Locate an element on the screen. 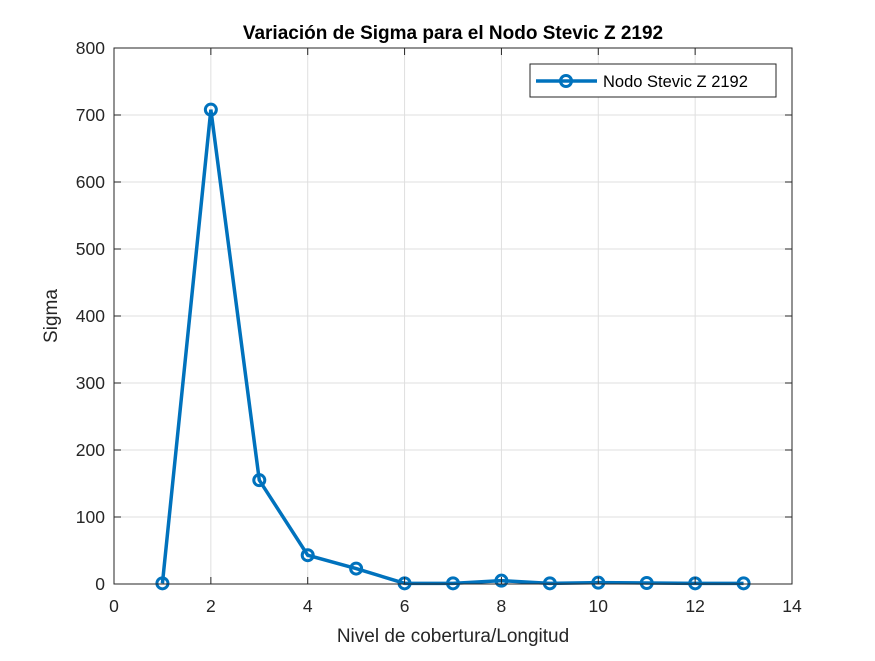  x-tick-label: 8 is located at coordinates (502, 606).